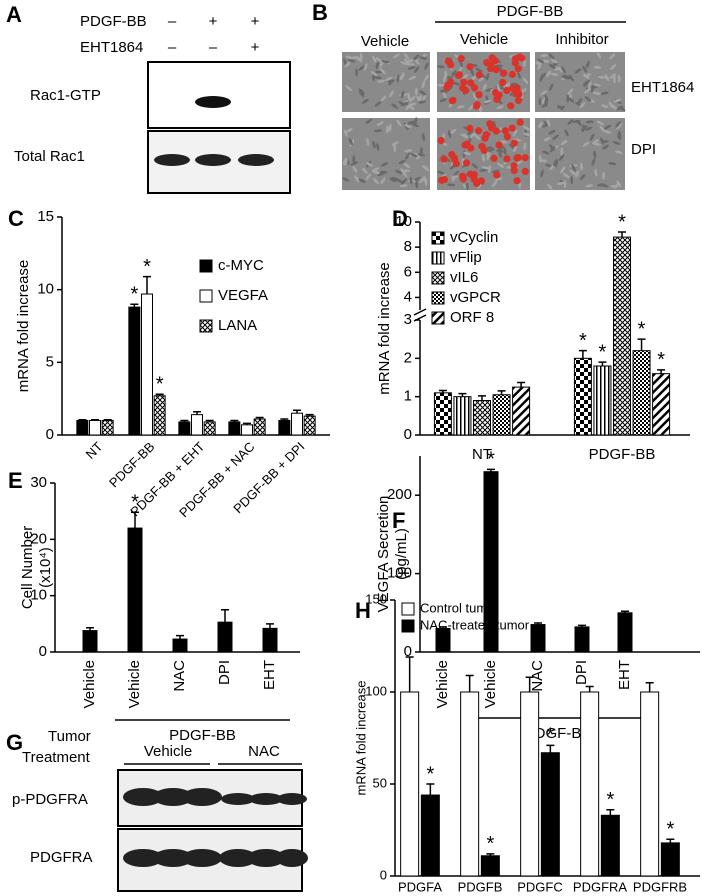 The width and height of the screenshot is (708, 896). I want to click on y-tick-label: 1, so click(408, 396).